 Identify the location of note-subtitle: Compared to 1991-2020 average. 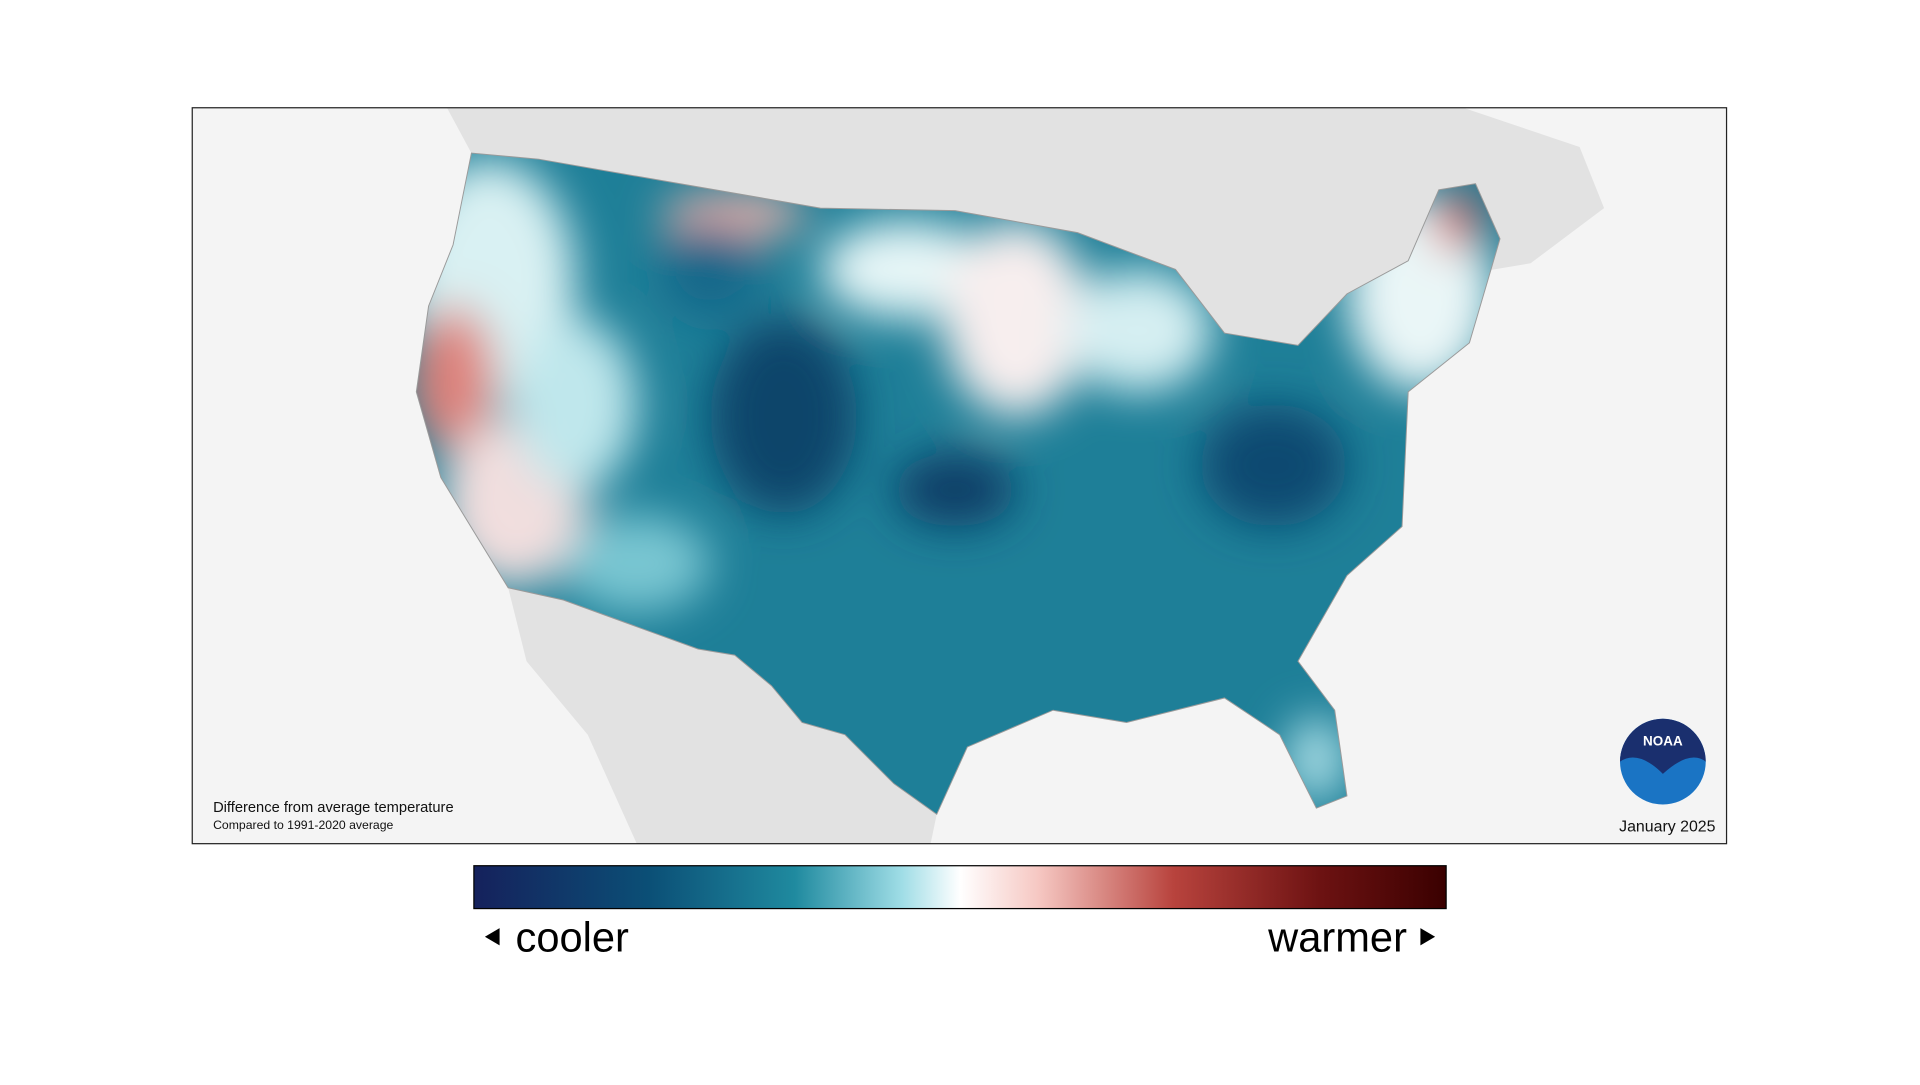
(303, 825).